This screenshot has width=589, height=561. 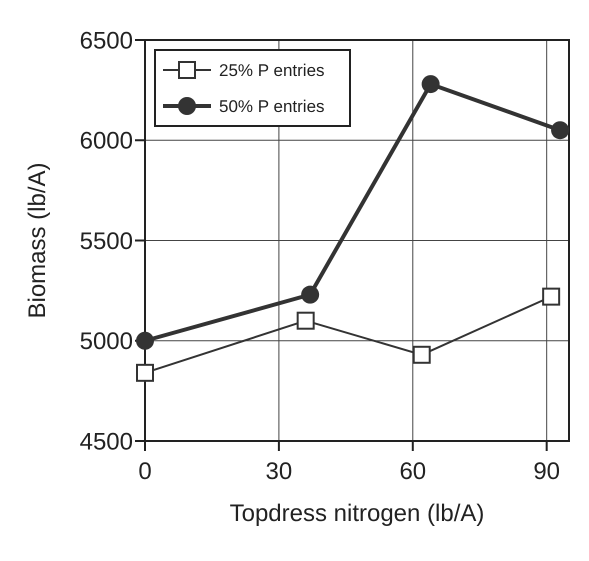 What do you see at coordinates (546, 471) in the screenshot?
I see `x-tick-label: 90` at bounding box center [546, 471].